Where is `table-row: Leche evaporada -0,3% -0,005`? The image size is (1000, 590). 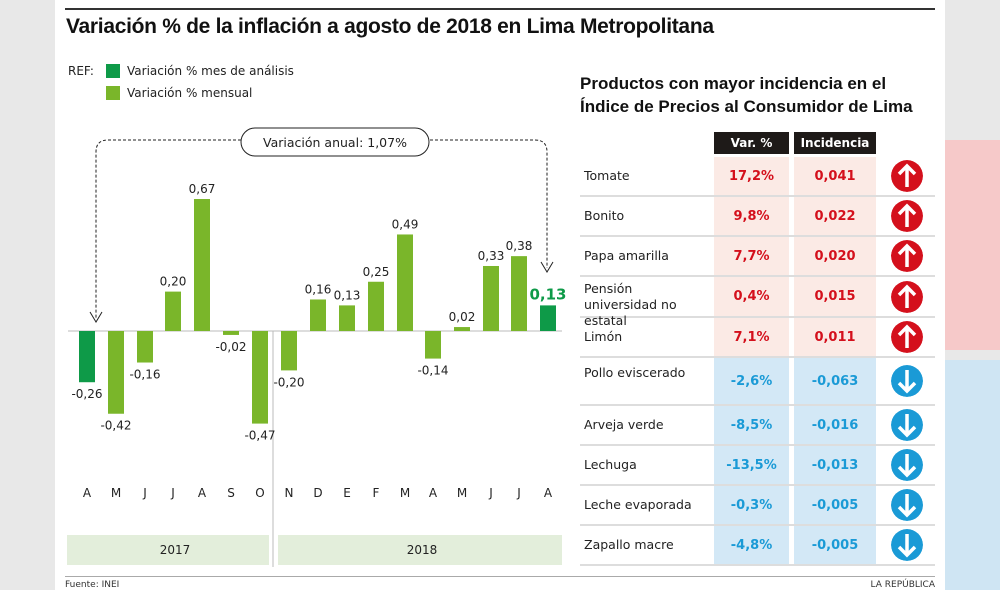 table-row: Leche evaporada -0,3% -0,005 is located at coordinates (757, 506).